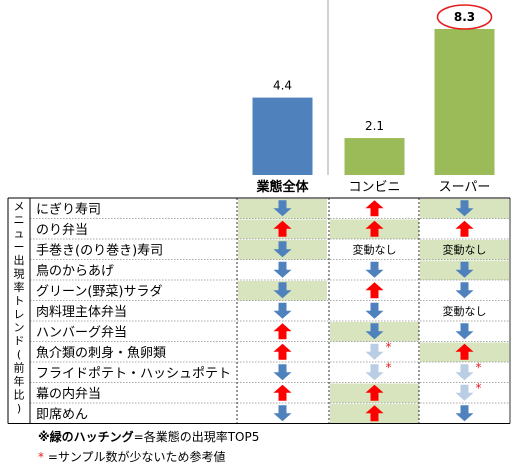 This screenshot has height=468, width=513. I want to click on axis-label-char: ド, so click(19, 341).